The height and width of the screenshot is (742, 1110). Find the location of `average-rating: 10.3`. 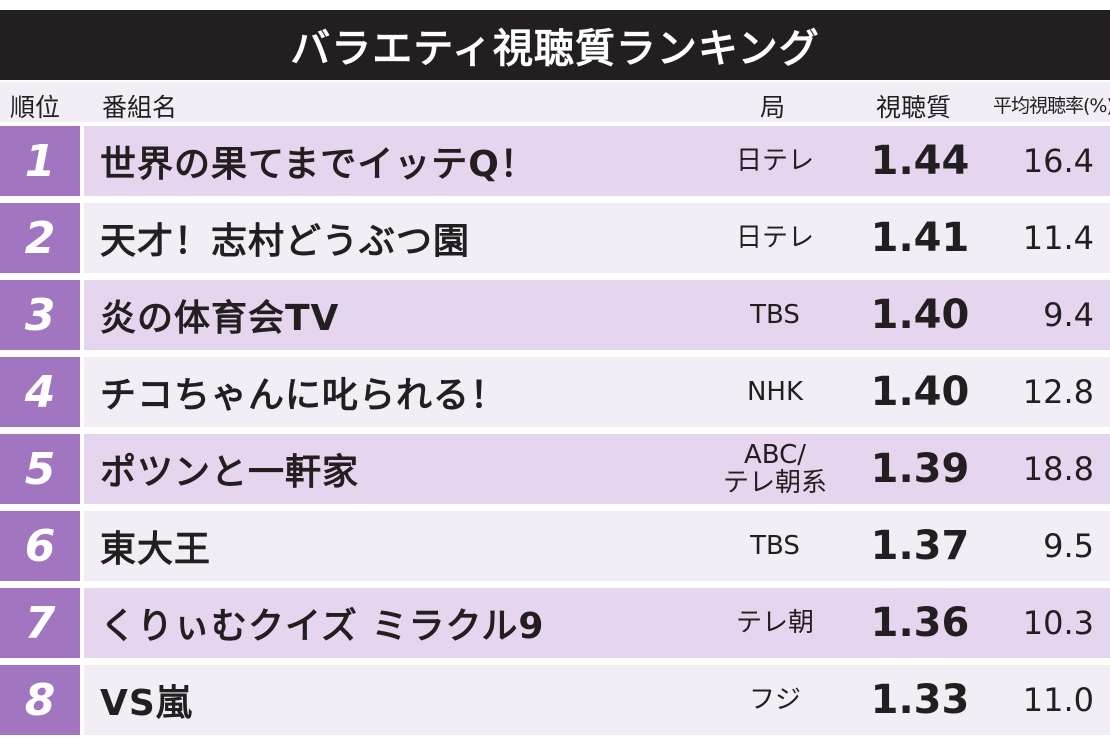

average-rating: 10.3 is located at coordinates (1058, 623).